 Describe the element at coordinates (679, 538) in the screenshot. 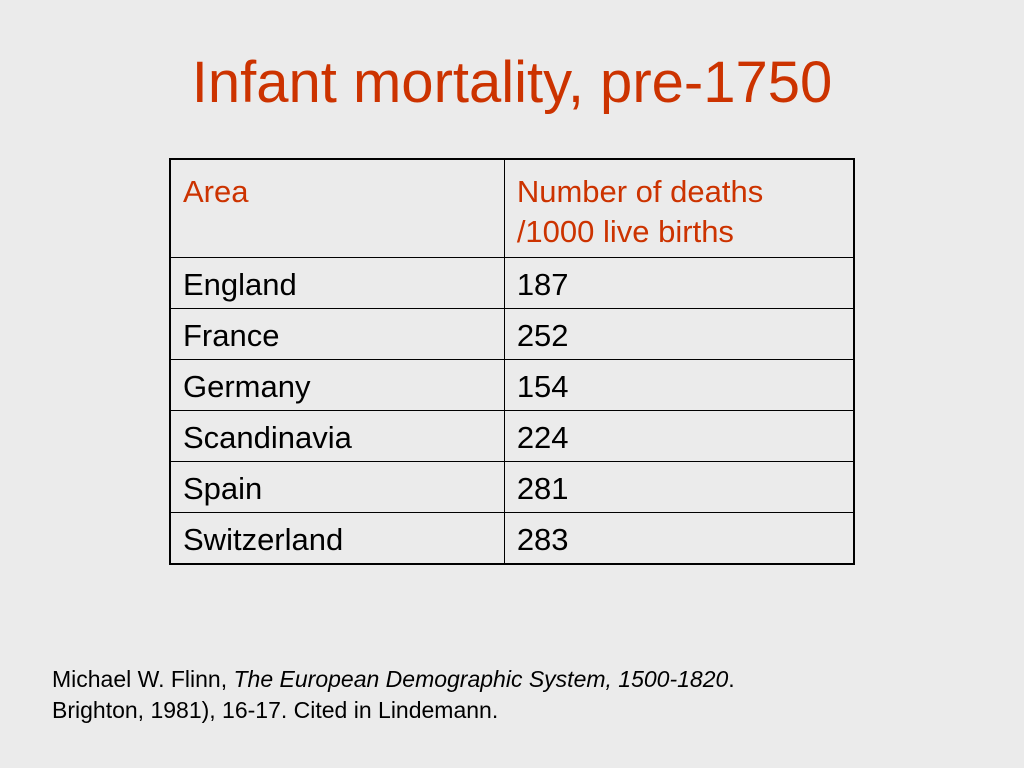

I see `deaths-cell: 283` at that location.